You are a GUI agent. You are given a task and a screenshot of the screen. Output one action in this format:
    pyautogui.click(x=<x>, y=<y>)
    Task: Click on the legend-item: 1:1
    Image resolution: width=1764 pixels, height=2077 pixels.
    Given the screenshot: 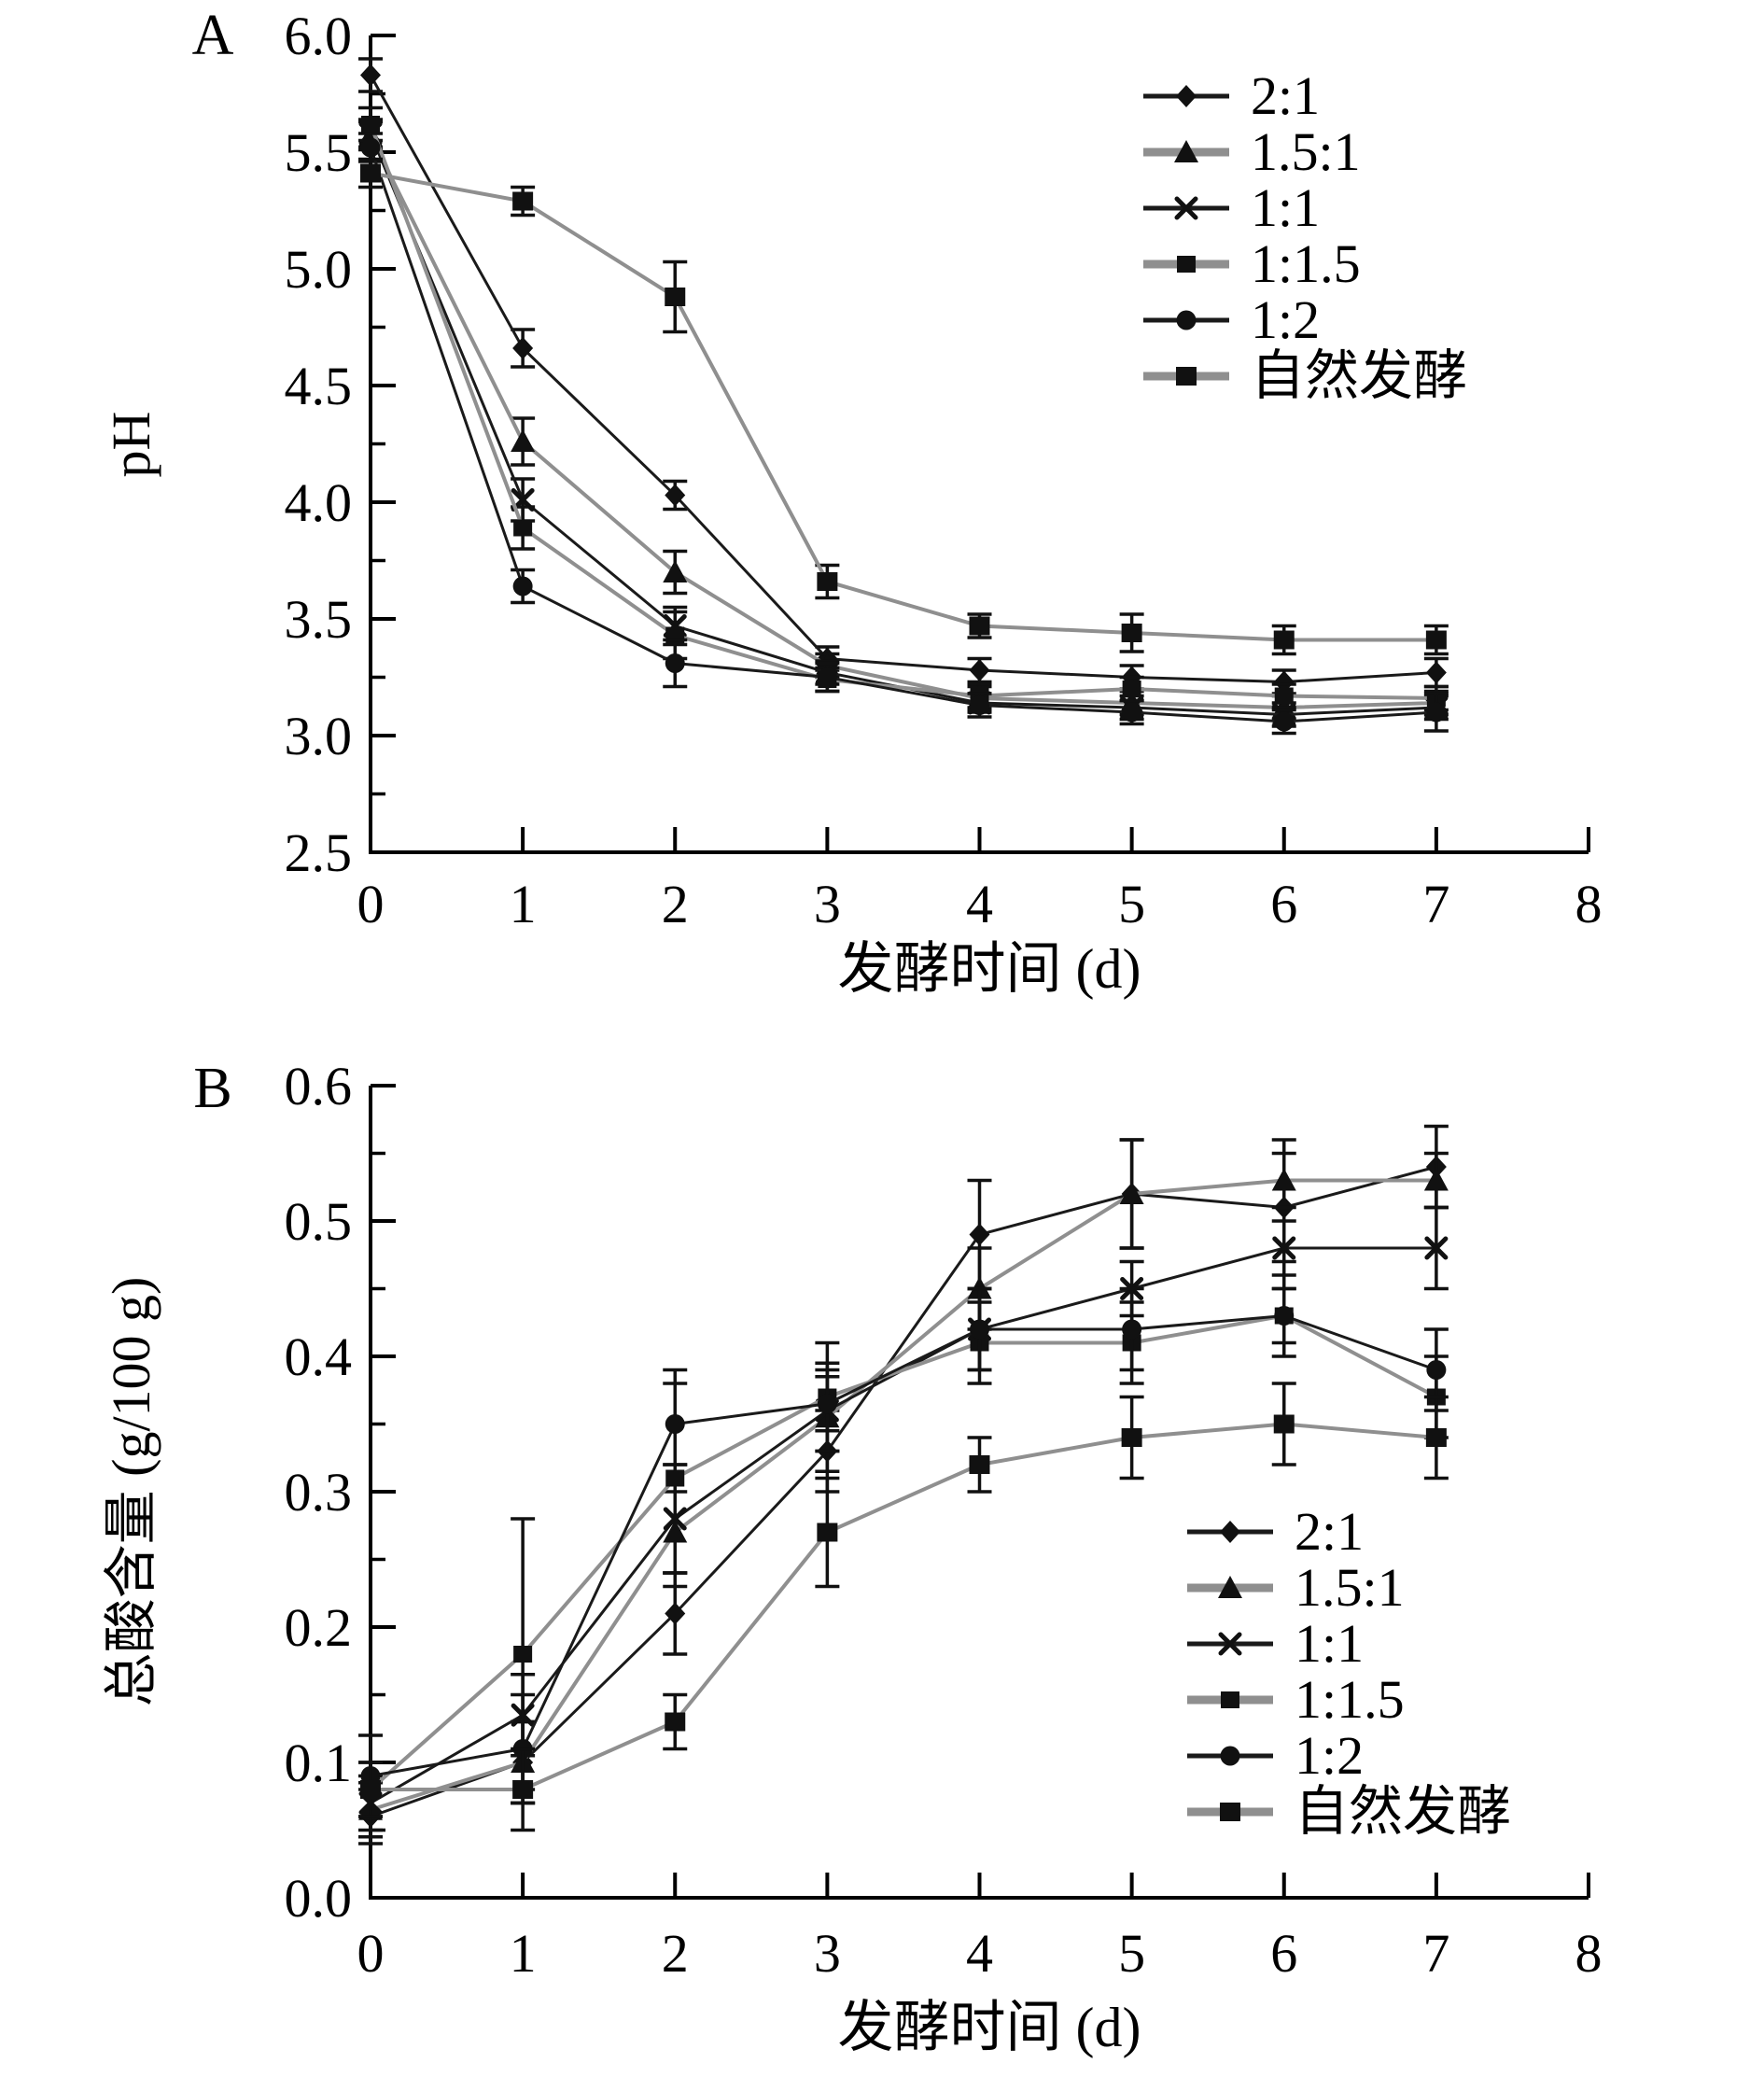 What is the action you would take?
    pyautogui.click(x=1275, y=1643)
    